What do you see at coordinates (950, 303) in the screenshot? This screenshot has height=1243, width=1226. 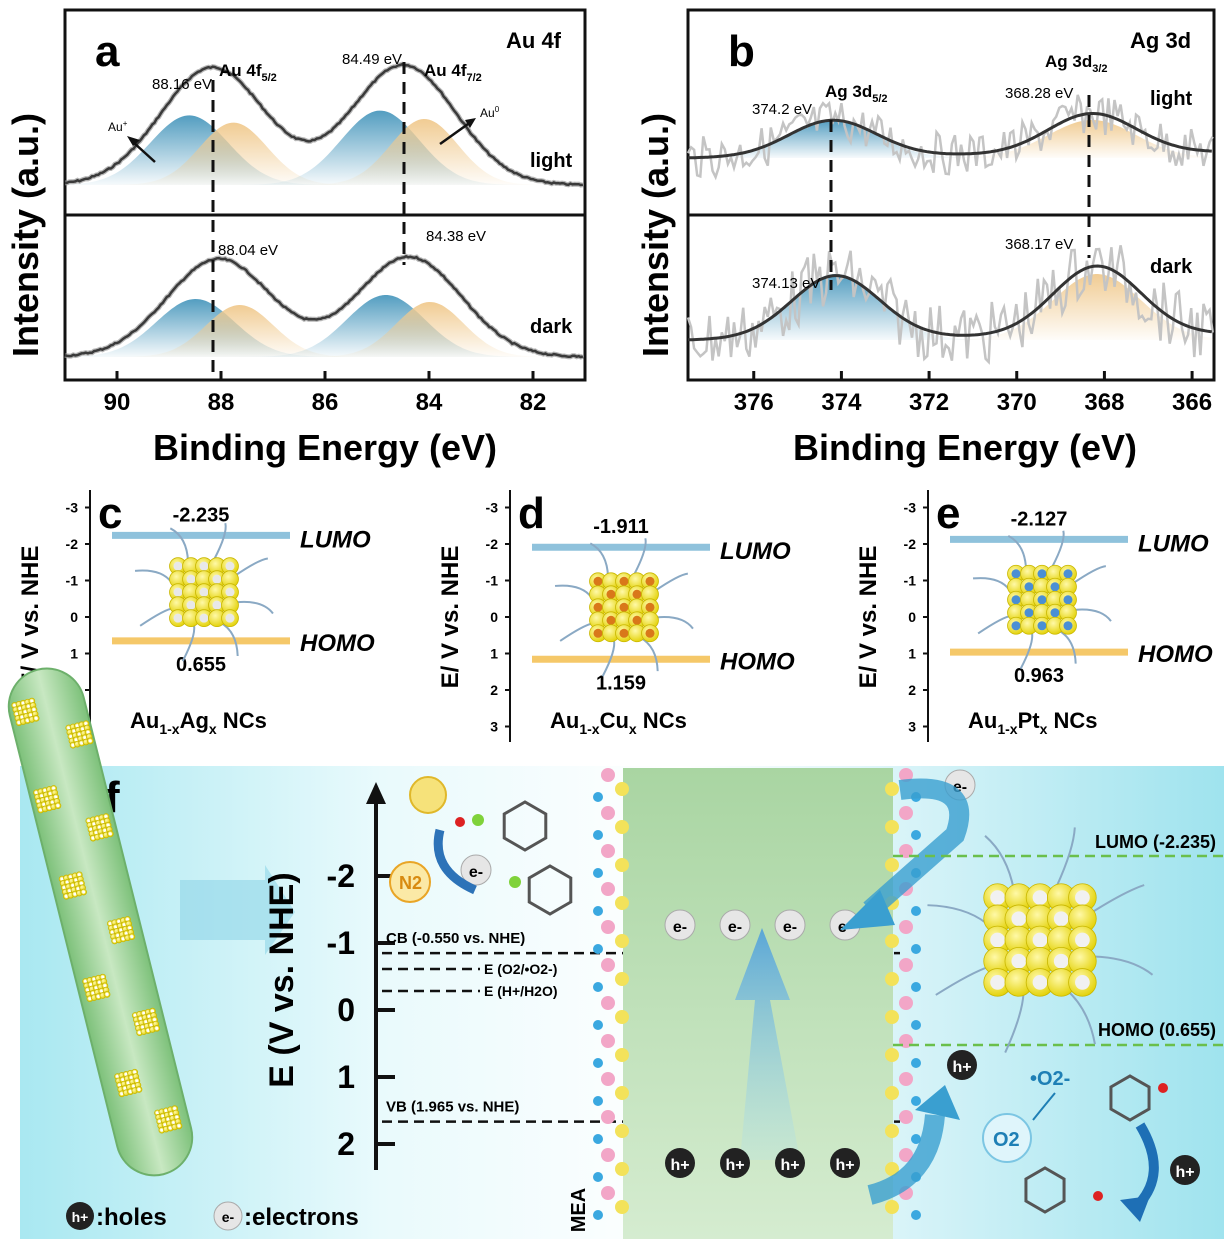 I see `fit-spectrum-dark` at bounding box center [950, 303].